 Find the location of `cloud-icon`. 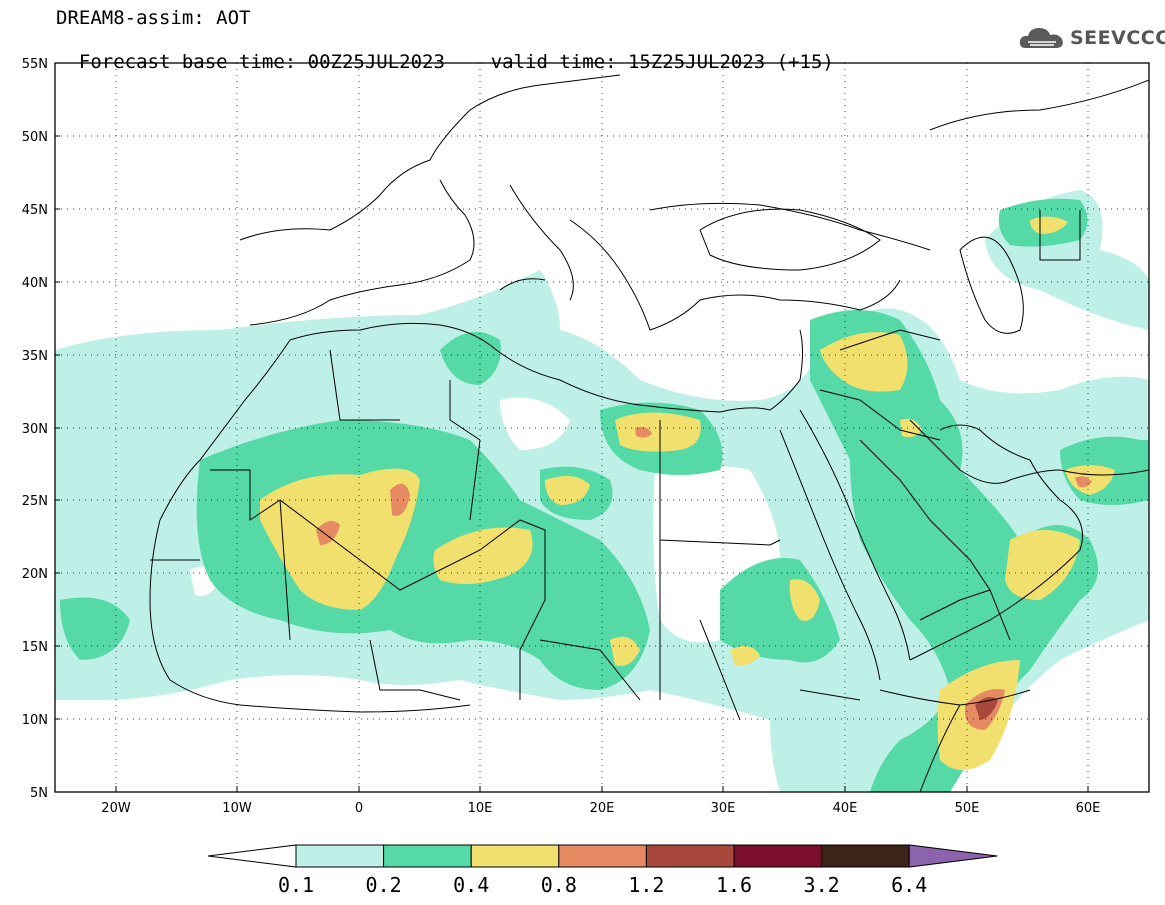

cloud-icon is located at coordinates (1041, 38).